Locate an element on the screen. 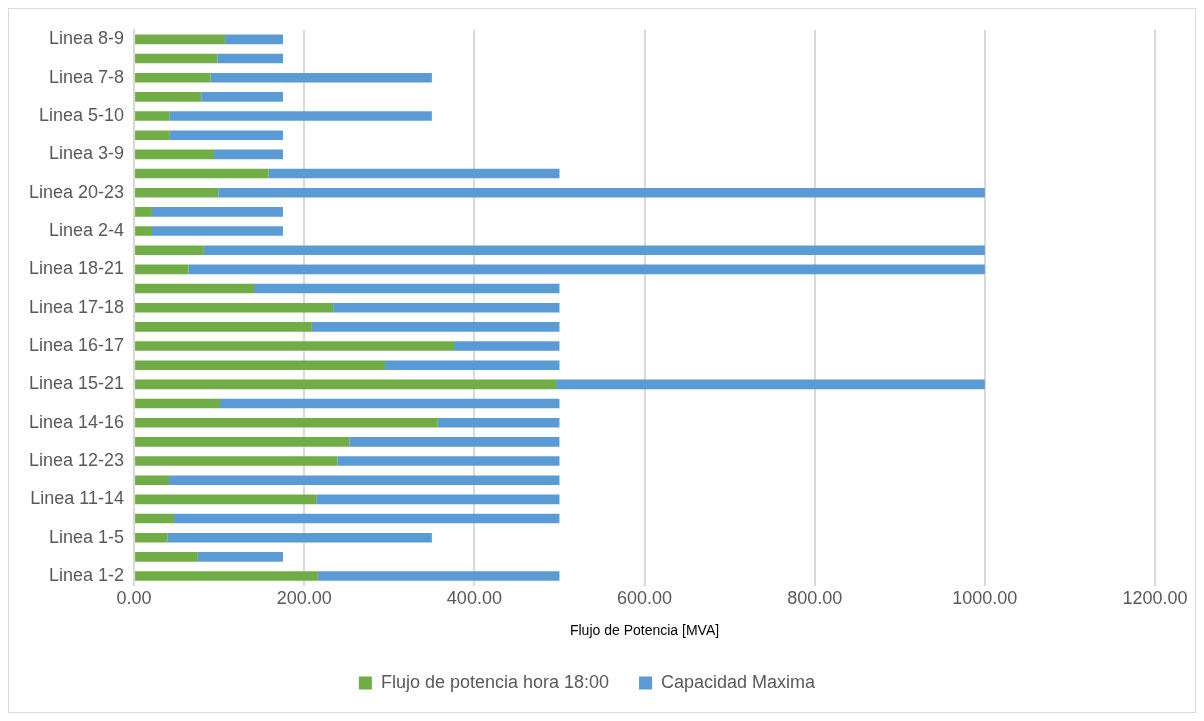 Image resolution: width=1204 pixels, height=721 pixels. y-tick-label: Linea 5-10 is located at coordinates (82, 115).